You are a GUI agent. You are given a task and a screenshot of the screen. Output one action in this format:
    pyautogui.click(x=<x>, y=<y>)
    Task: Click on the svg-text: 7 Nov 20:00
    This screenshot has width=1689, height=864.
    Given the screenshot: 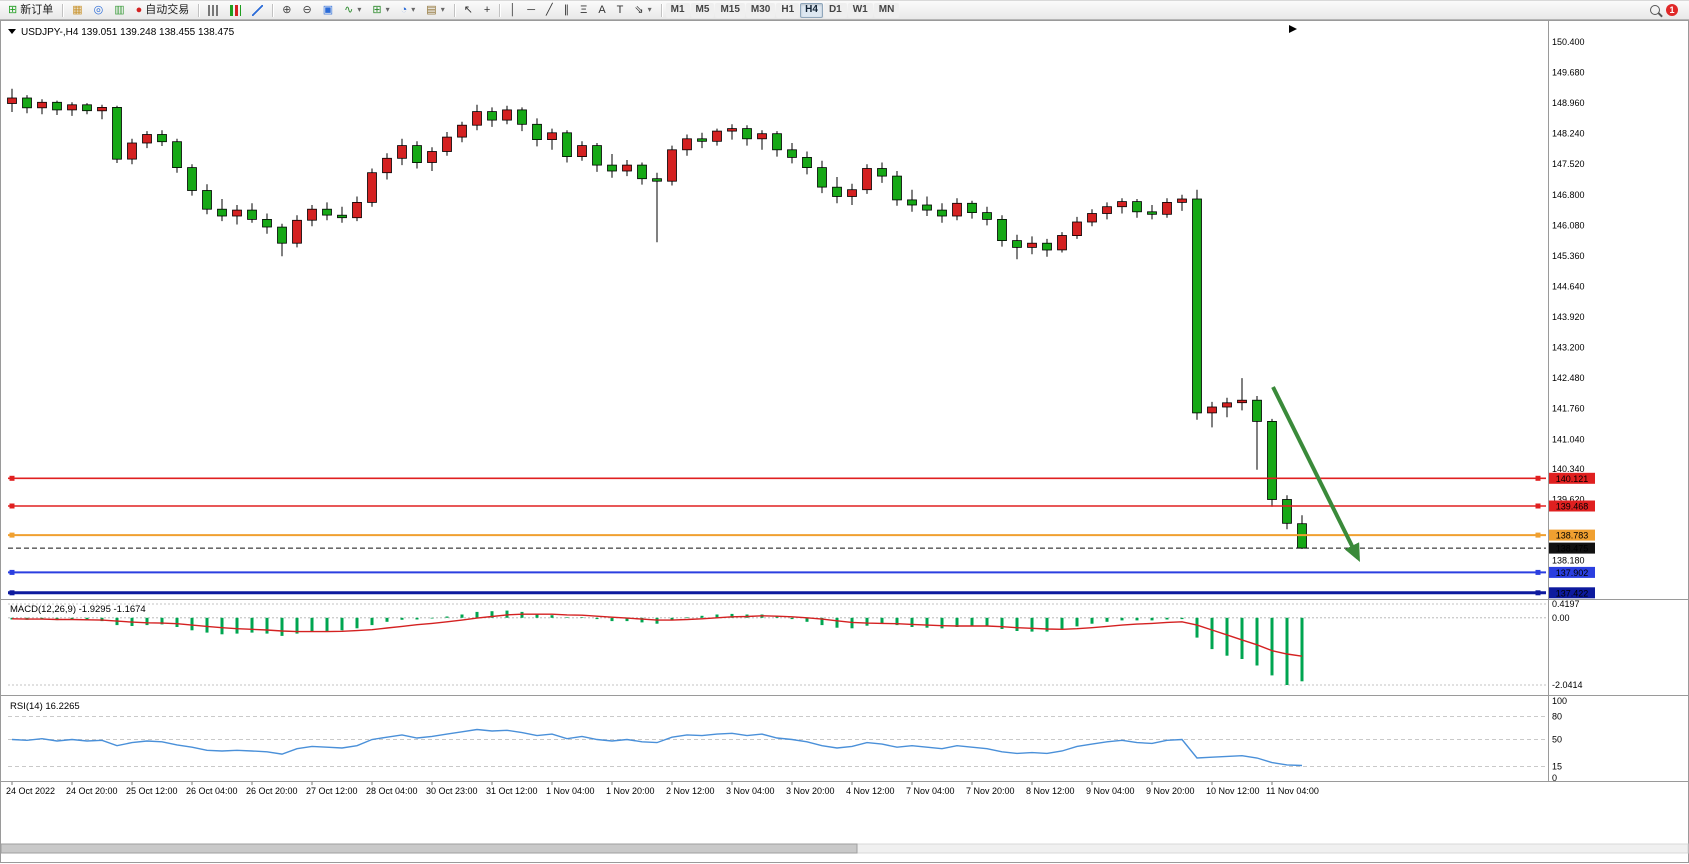 What is the action you would take?
    pyautogui.click(x=990, y=791)
    